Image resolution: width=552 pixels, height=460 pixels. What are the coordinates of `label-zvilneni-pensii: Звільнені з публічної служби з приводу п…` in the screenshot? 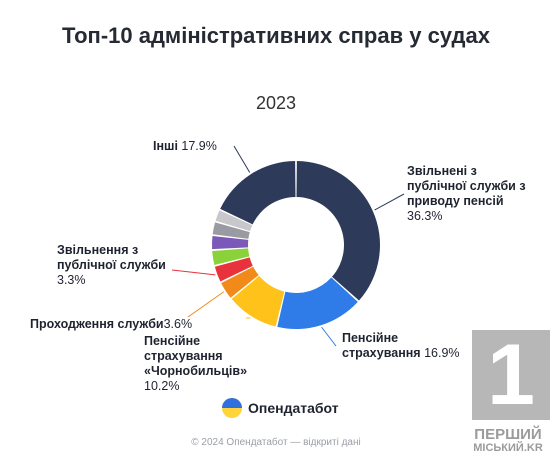 It's located at (466, 194).